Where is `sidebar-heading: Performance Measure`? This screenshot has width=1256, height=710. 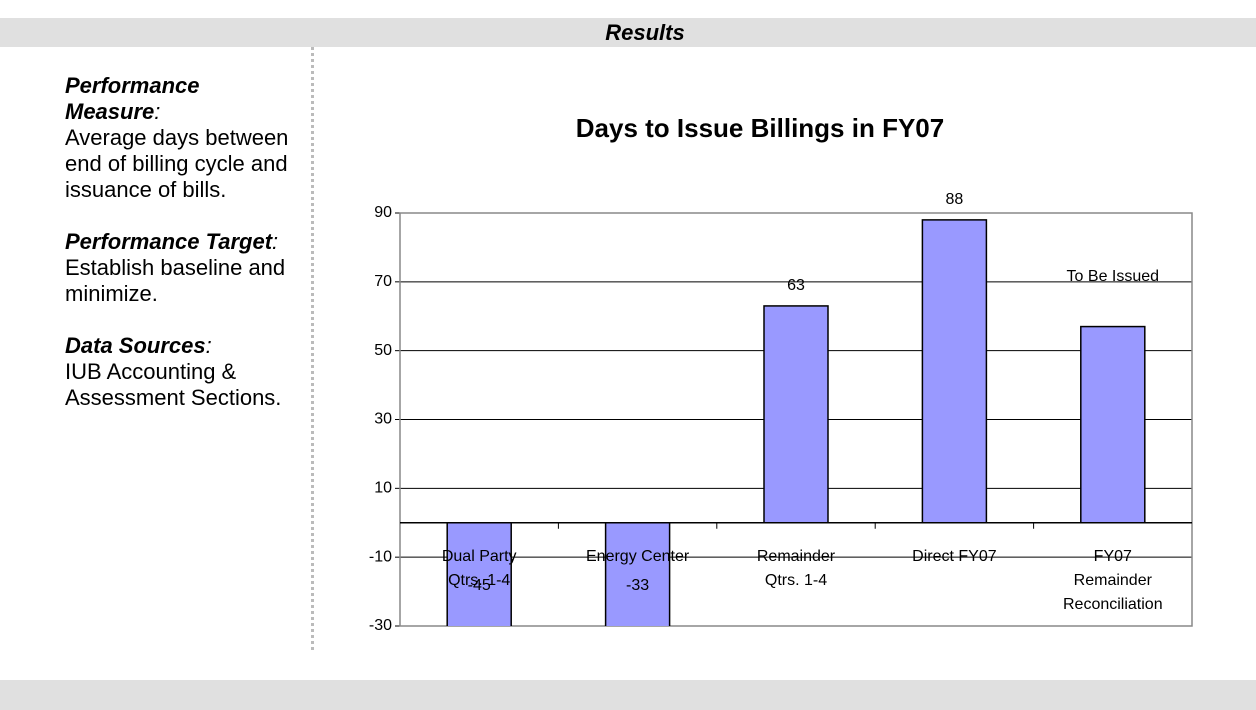
sidebar-heading: Performance Measure is located at coordinates (132, 98).